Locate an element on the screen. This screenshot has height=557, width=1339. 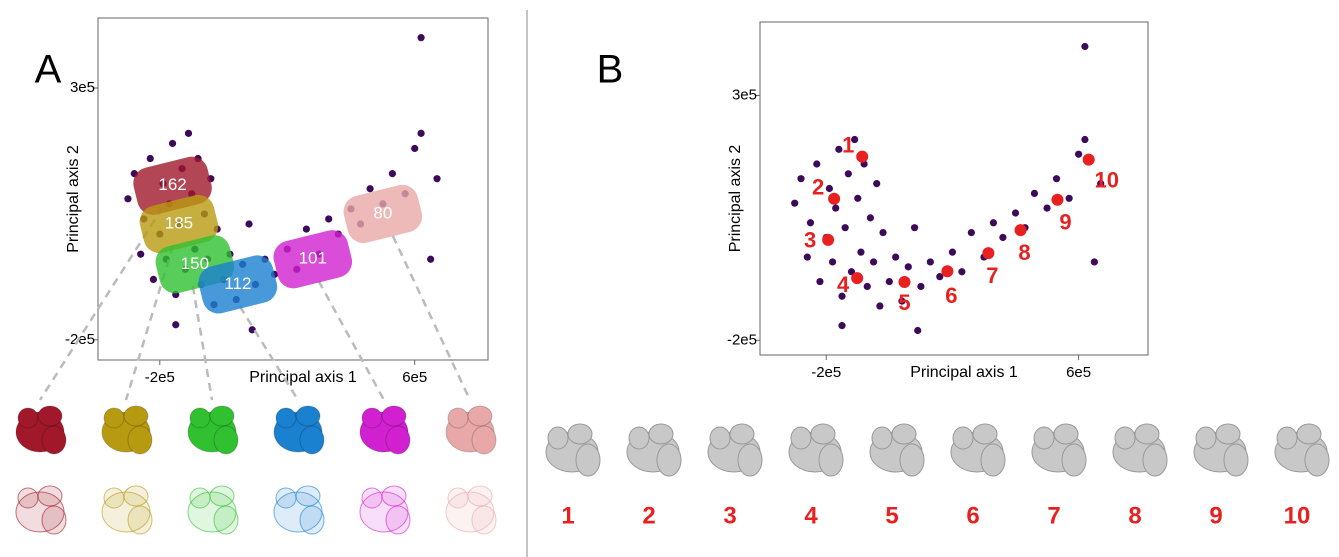
map-number: 9 is located at coordinates (1215, 515).